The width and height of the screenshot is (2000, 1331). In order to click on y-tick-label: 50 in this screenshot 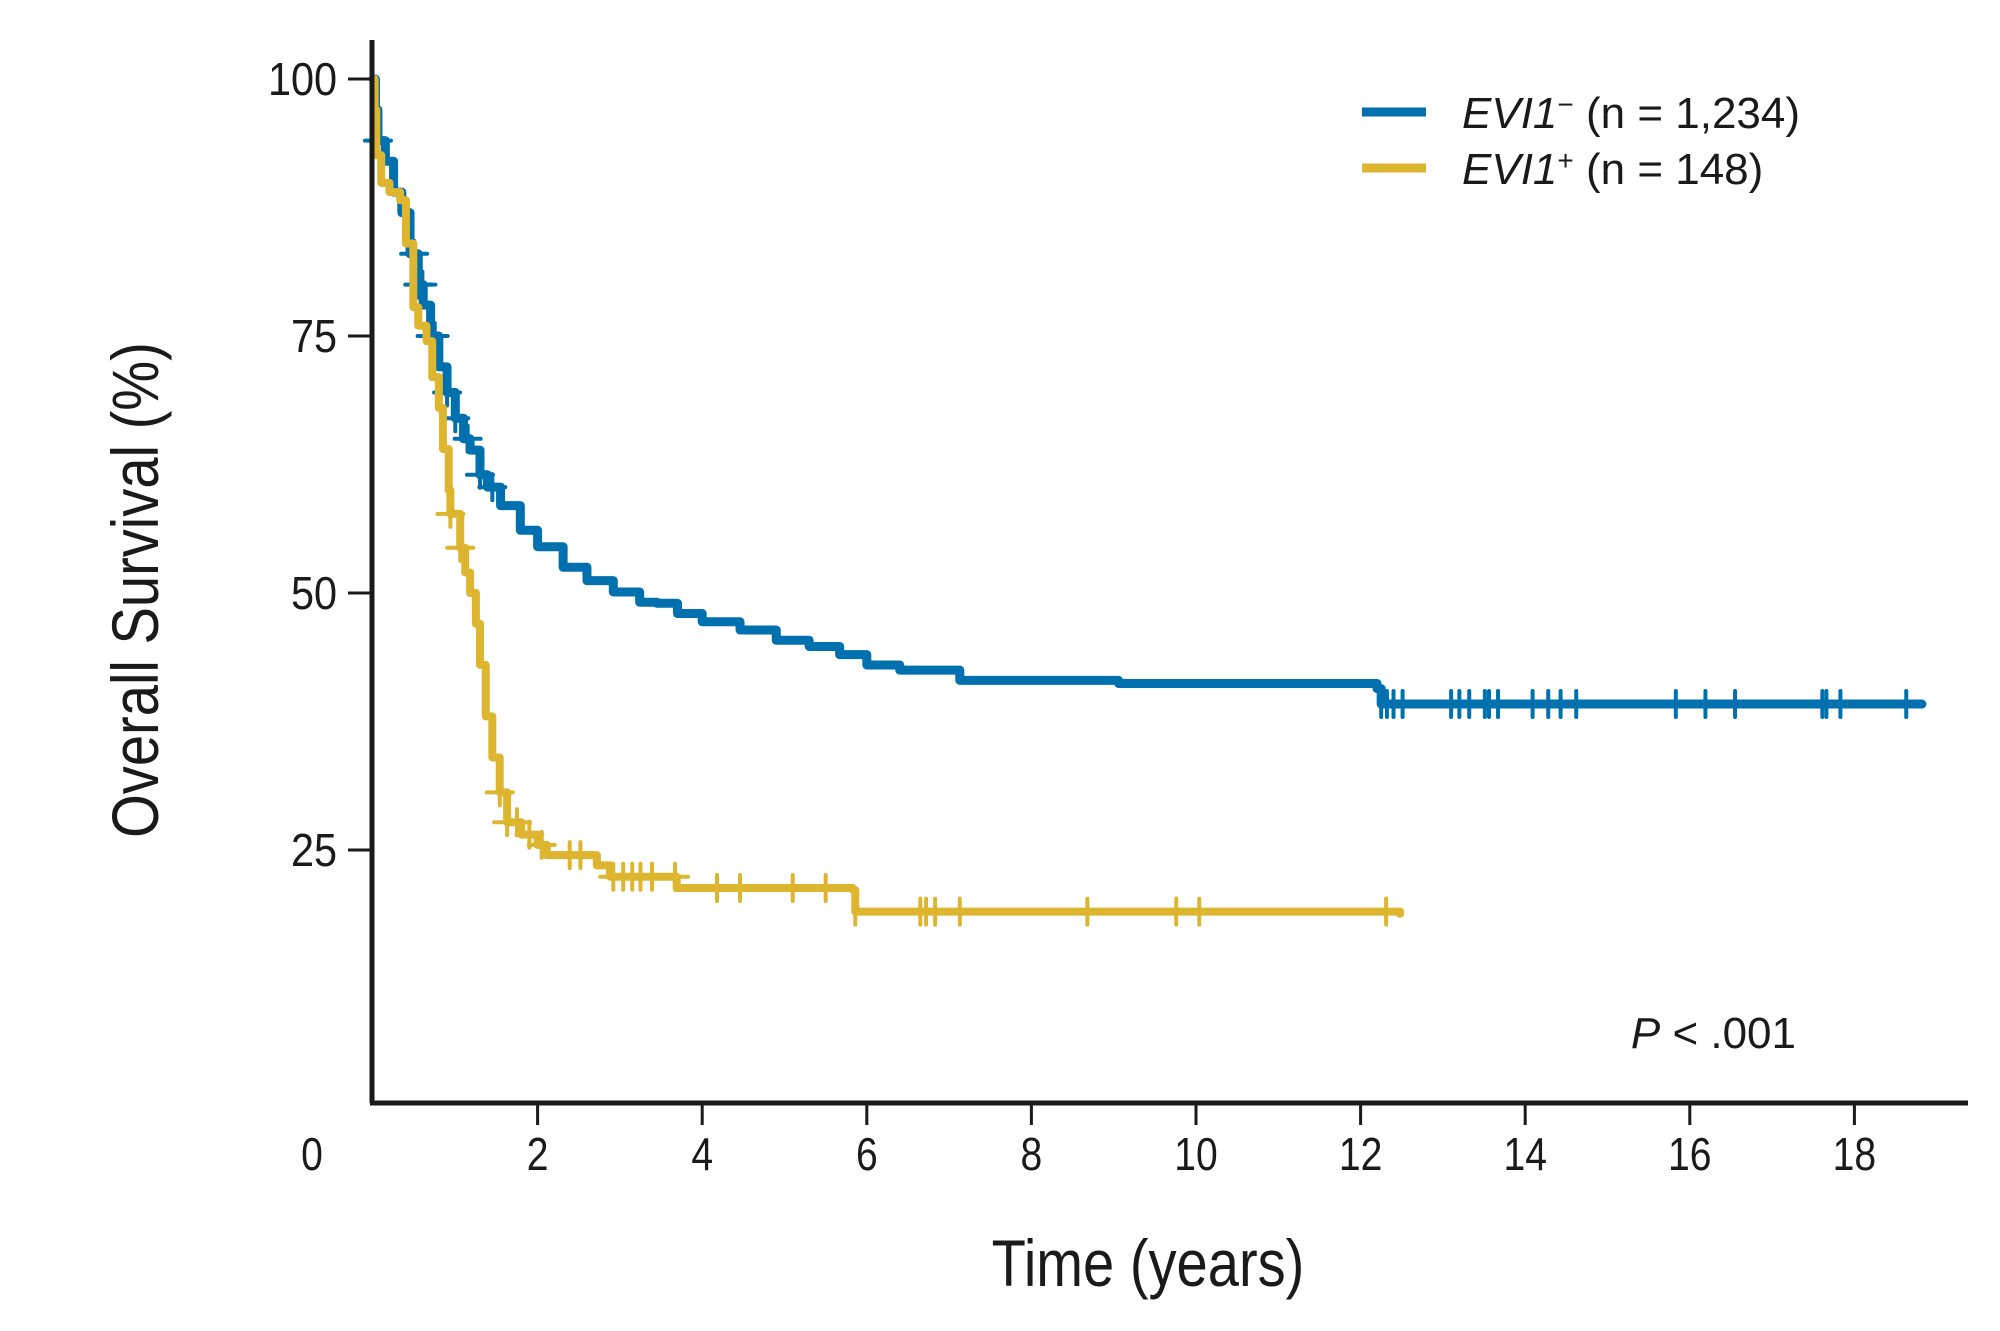, I will do `click(314, 594)`.